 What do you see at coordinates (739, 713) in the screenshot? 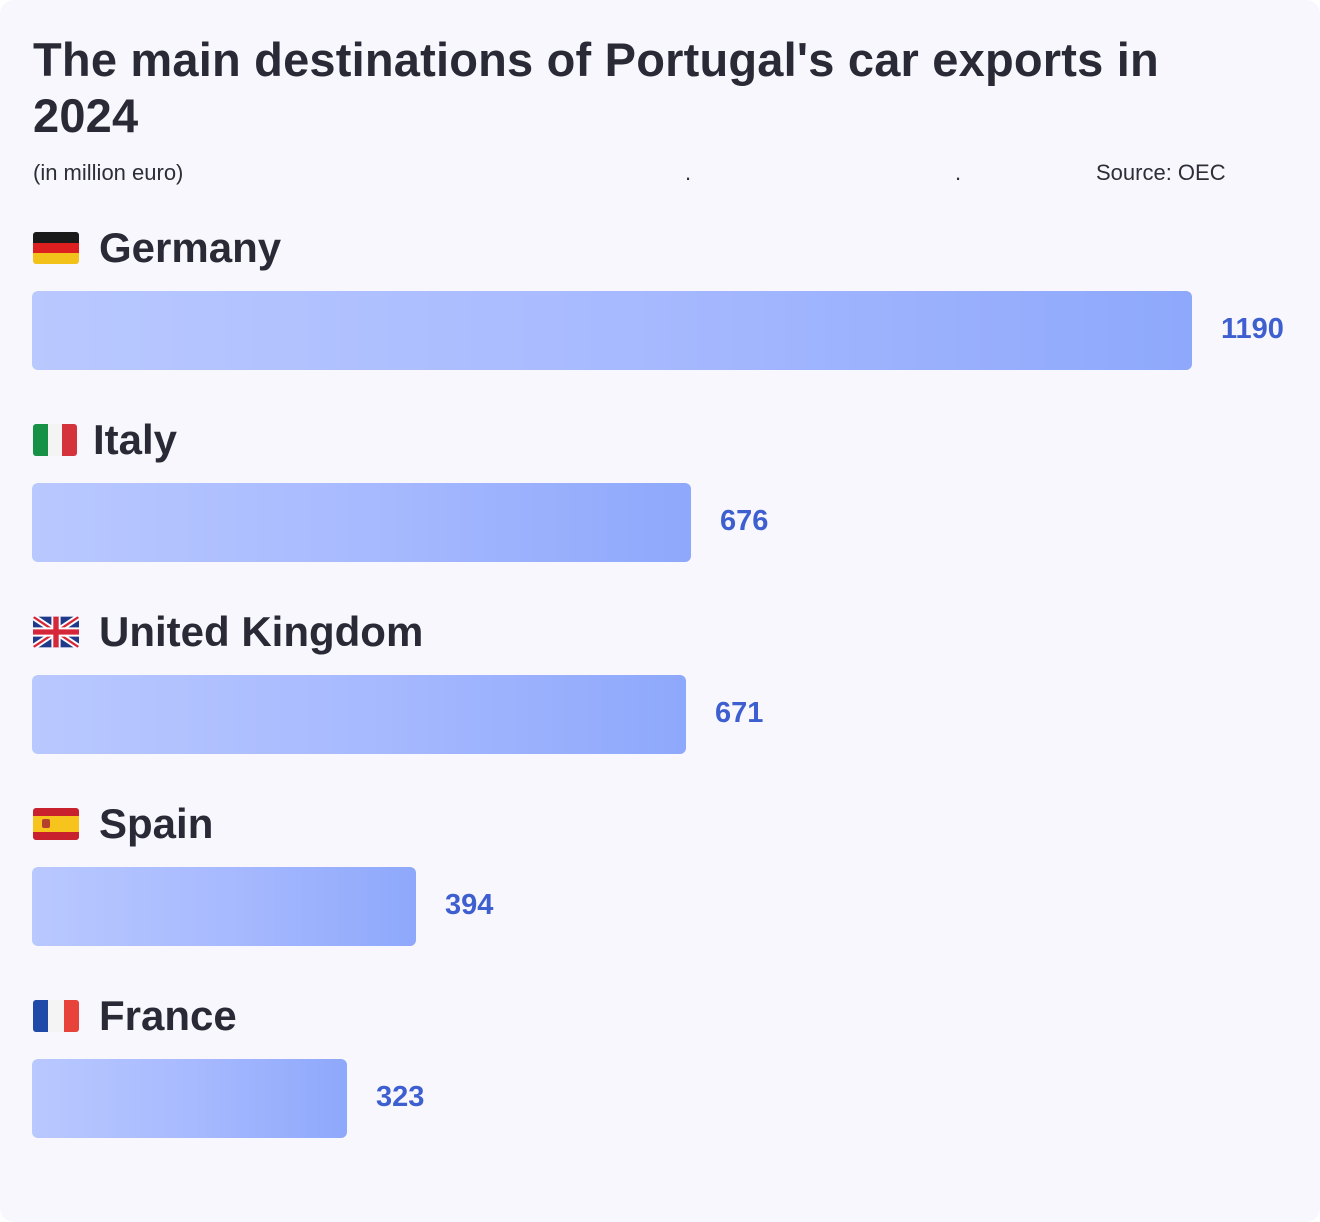
I see `bar-value: 671` at bounding box center [739, 713].